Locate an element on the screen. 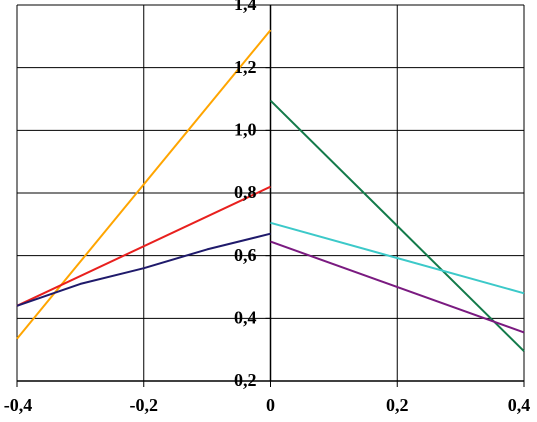 This screenshot has width=537, height=422. x-tick-label: -0,4 is located at coordinates (18, 405).